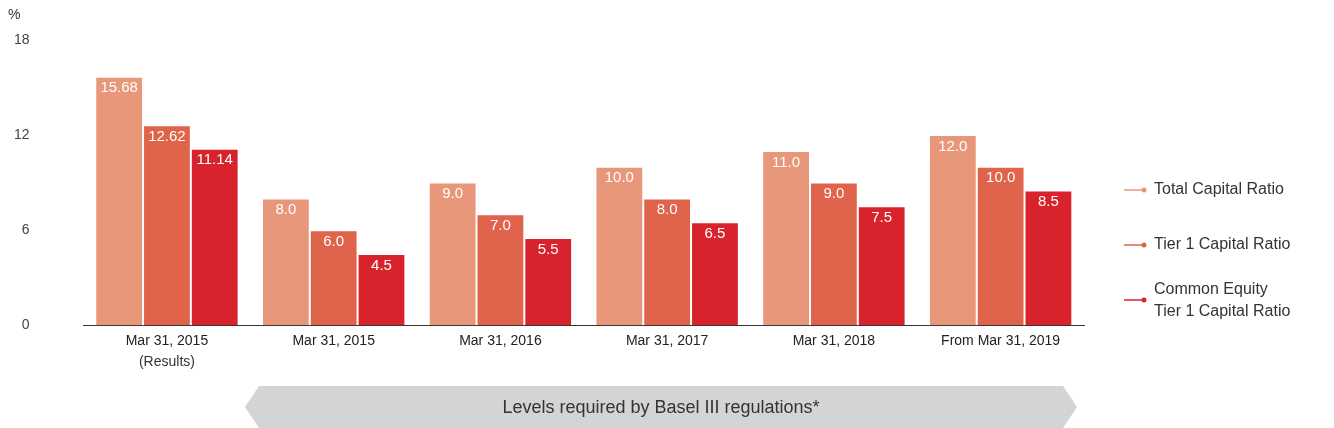  What do you see at coordinates (381, 264) in the screenshot?
I see `text: 4.5` at bounding box center [381, 264].